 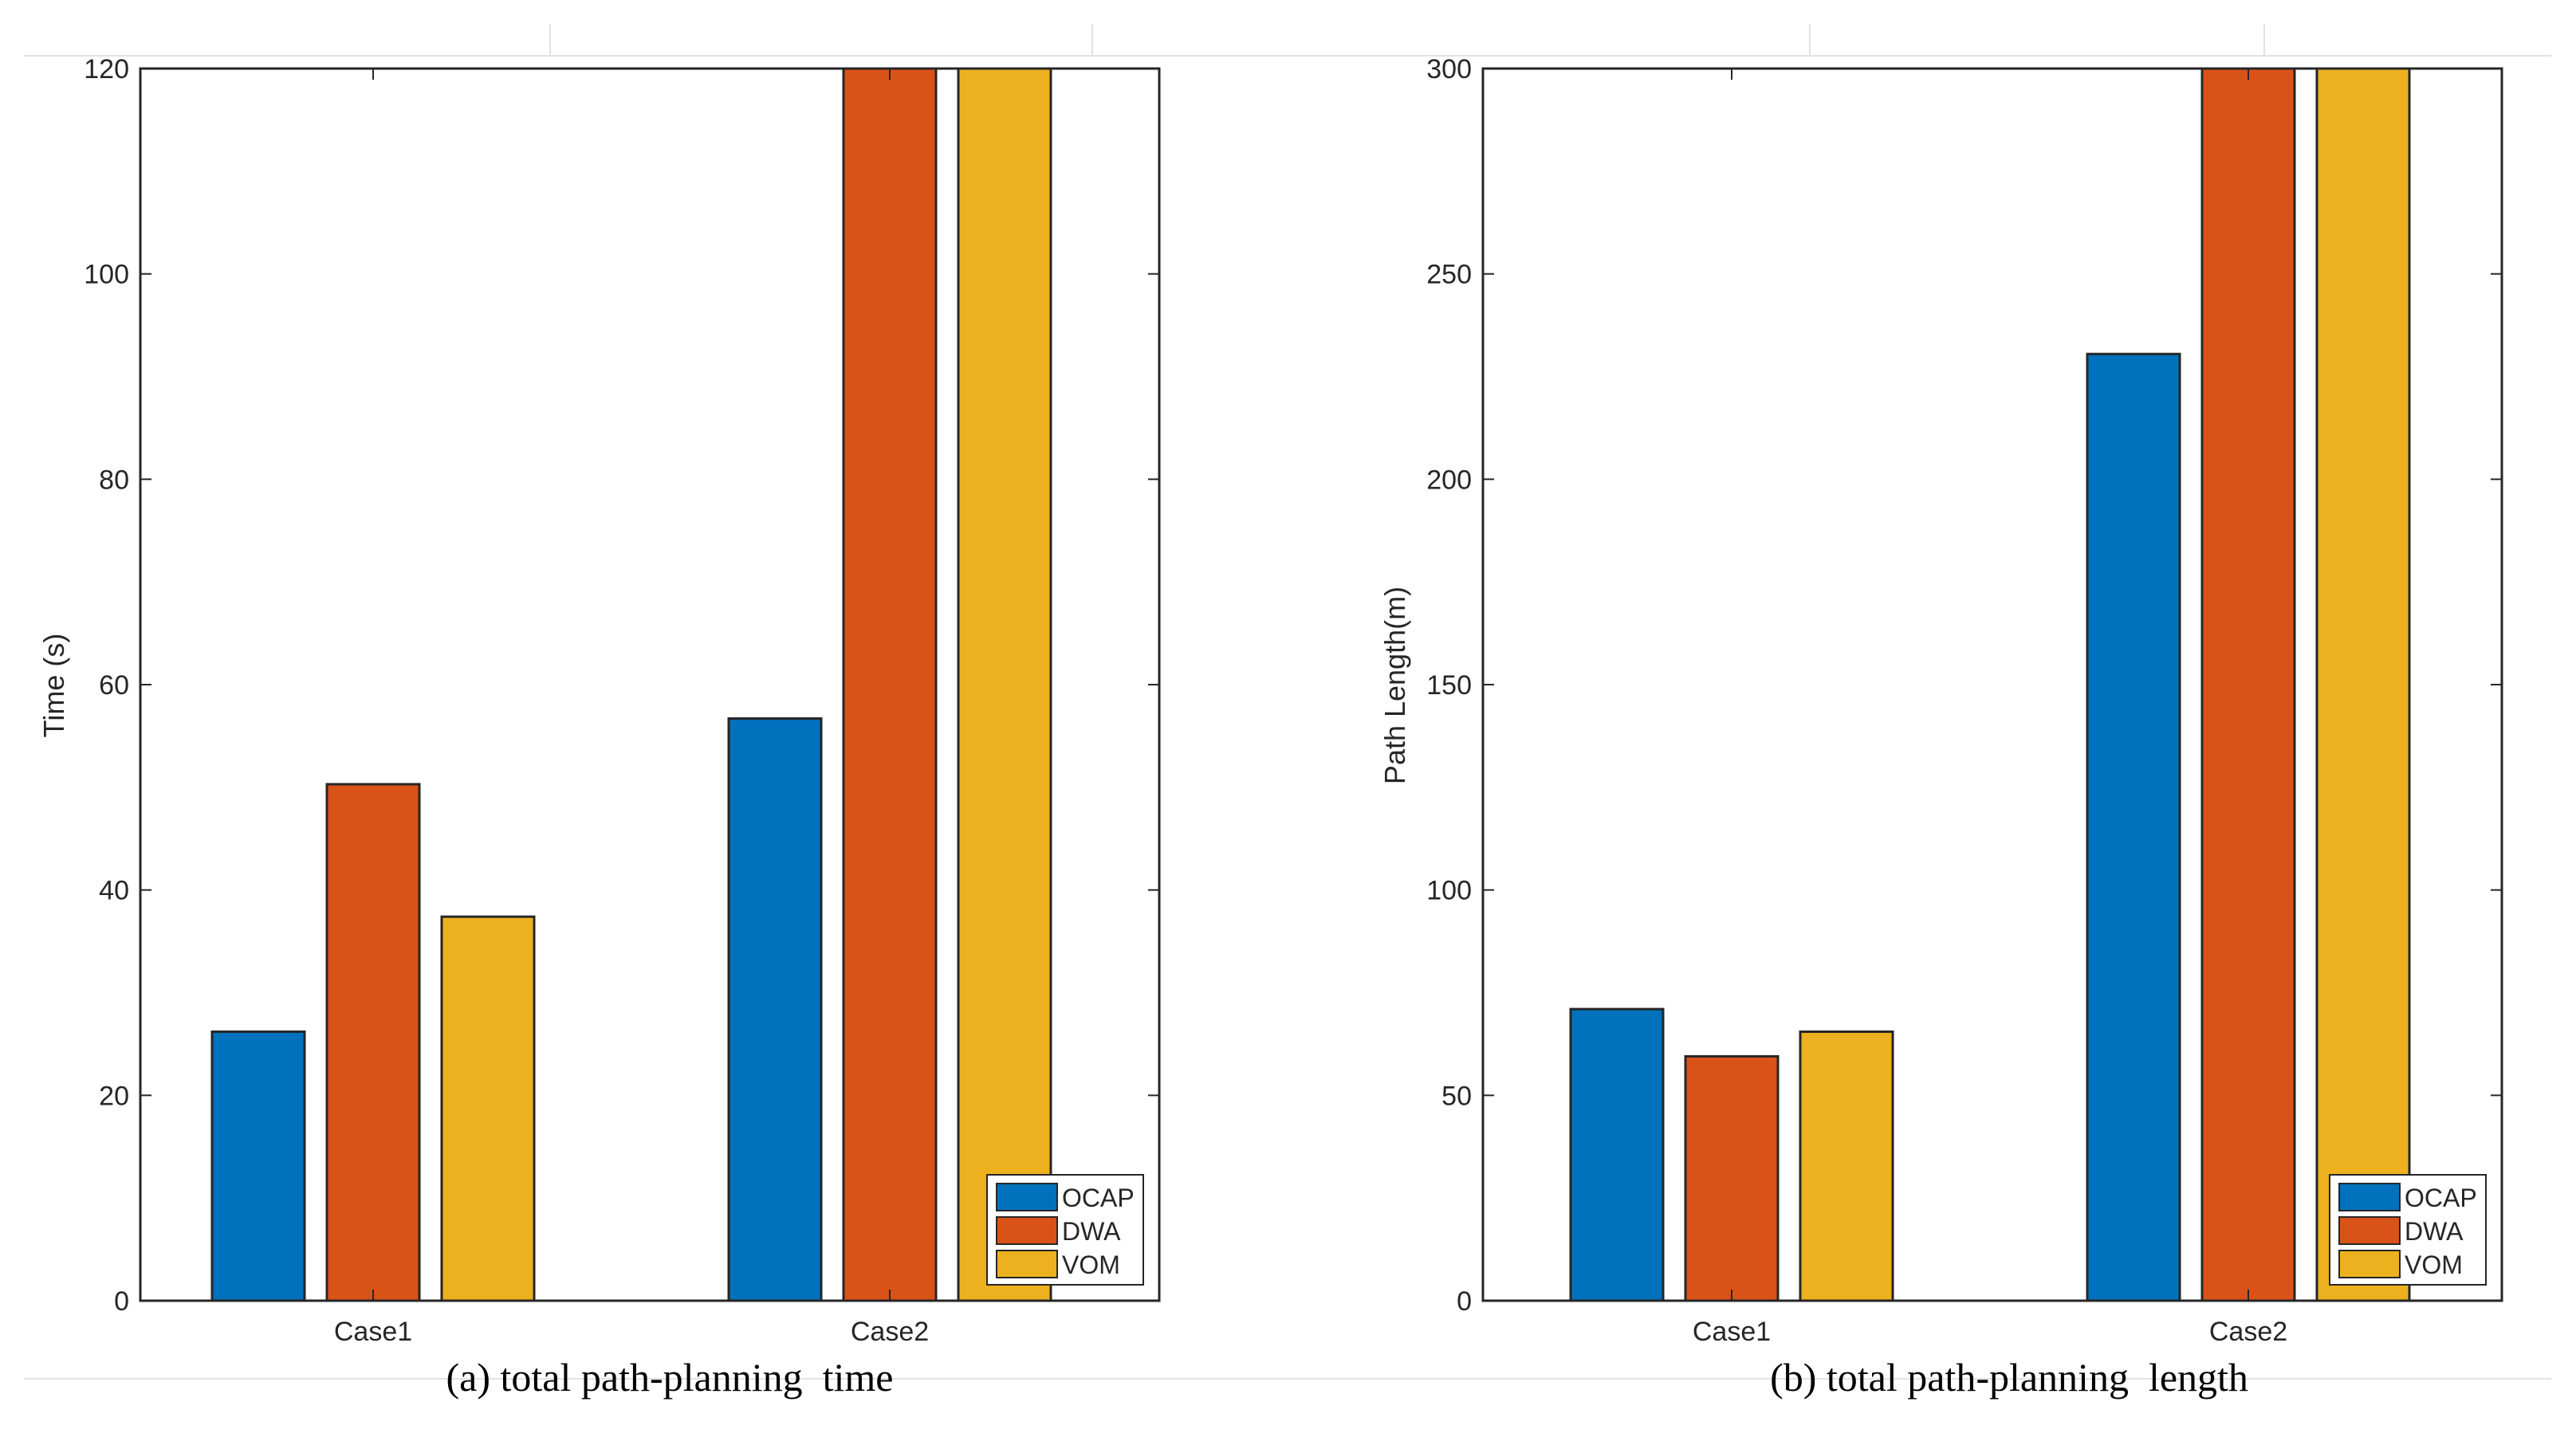 I want to click on y-axis-label-time: Time (s), so click(x=54, y=686).